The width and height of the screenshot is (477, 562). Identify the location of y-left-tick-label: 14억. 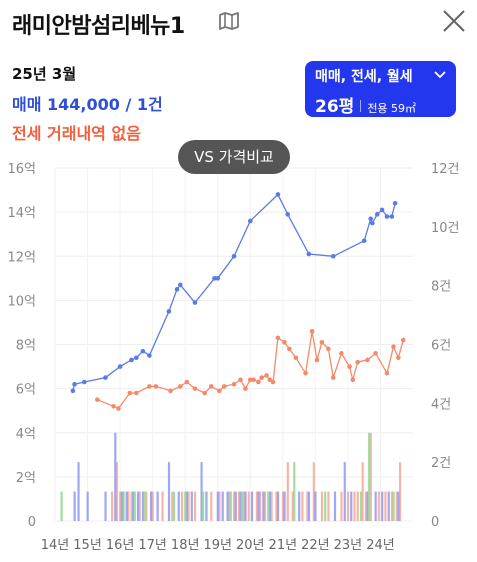
(21, 213).